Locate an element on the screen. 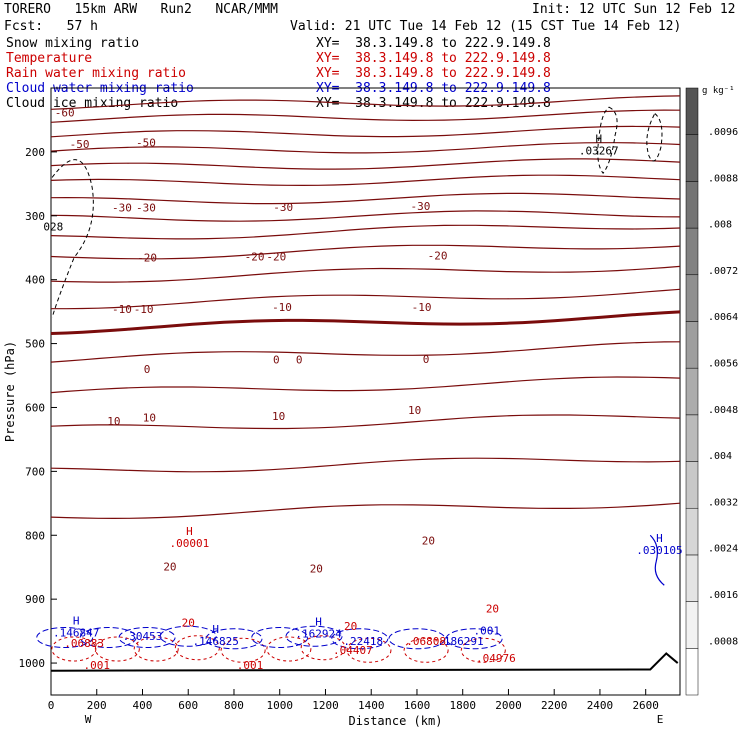  isotherm-label: 10 is located at coordinates (149, 418).